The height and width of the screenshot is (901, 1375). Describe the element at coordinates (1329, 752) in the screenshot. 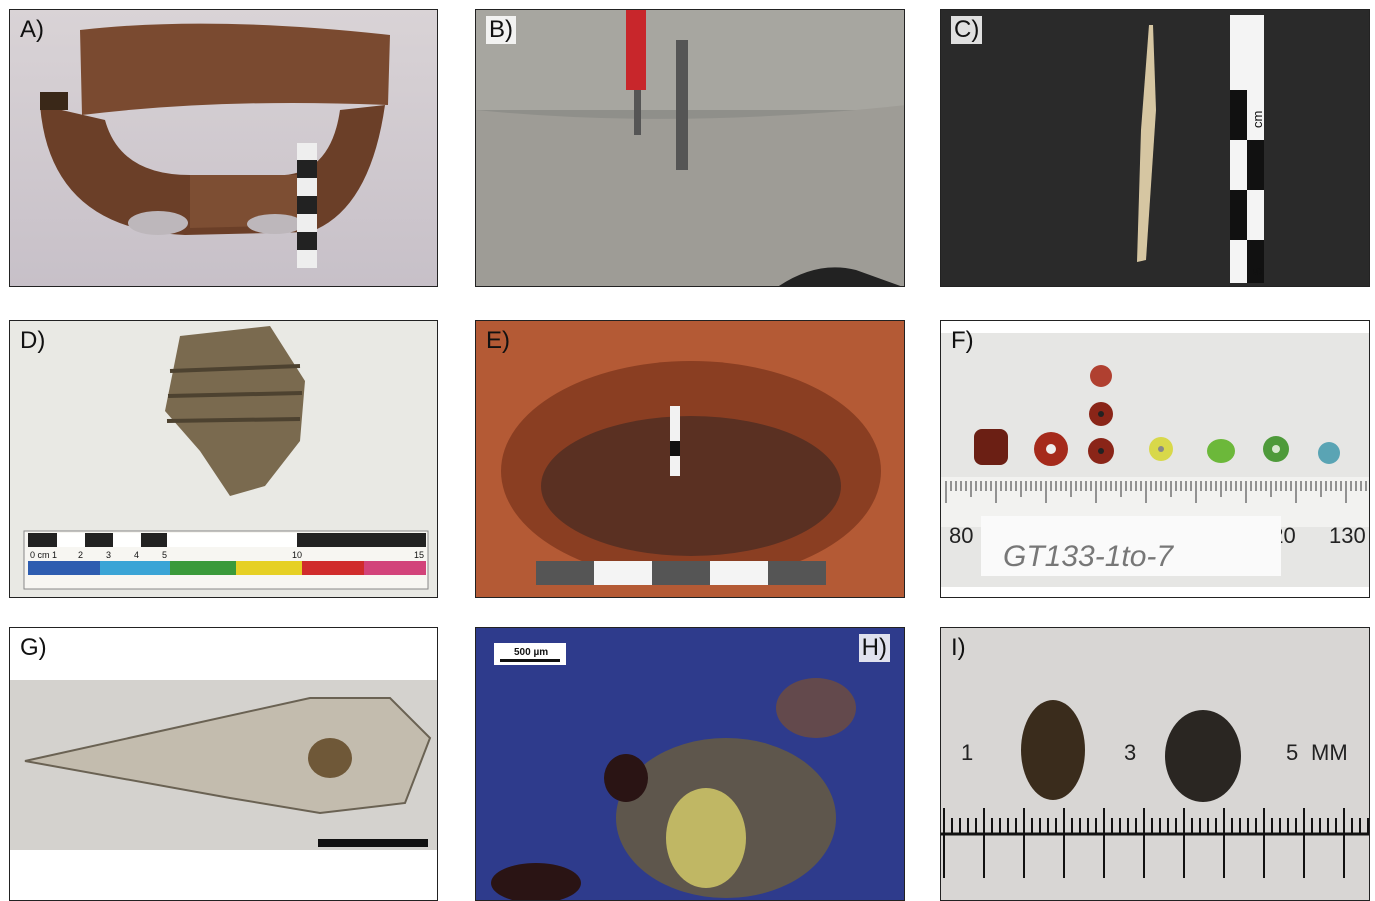

I see `ruler-unit: MM` at that location.